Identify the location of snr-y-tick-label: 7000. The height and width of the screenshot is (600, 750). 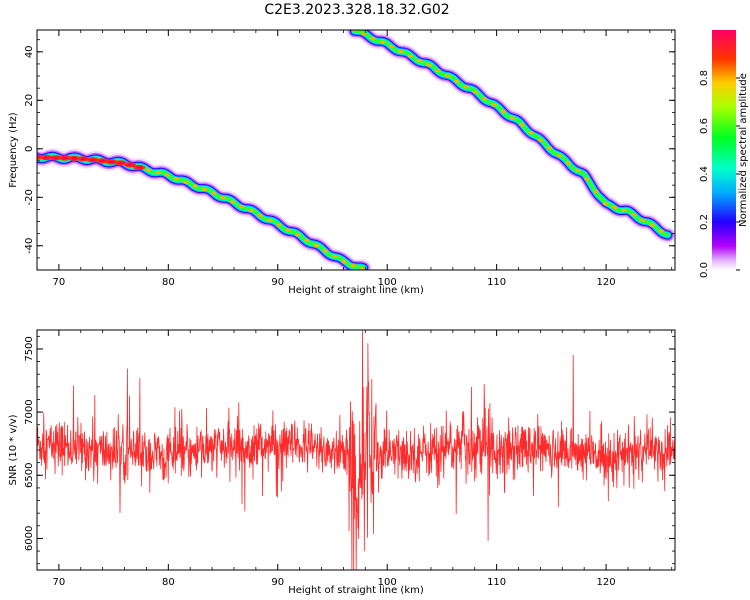
(29, 411).